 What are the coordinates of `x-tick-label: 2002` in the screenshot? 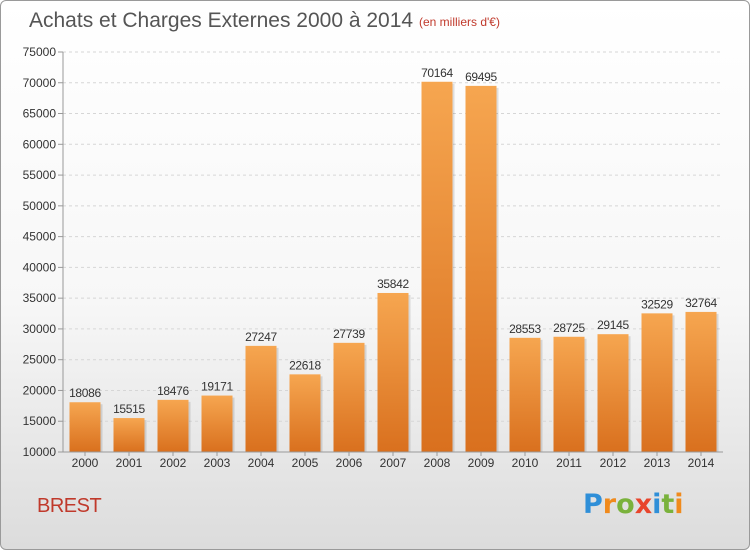 It's located at (173, 463).